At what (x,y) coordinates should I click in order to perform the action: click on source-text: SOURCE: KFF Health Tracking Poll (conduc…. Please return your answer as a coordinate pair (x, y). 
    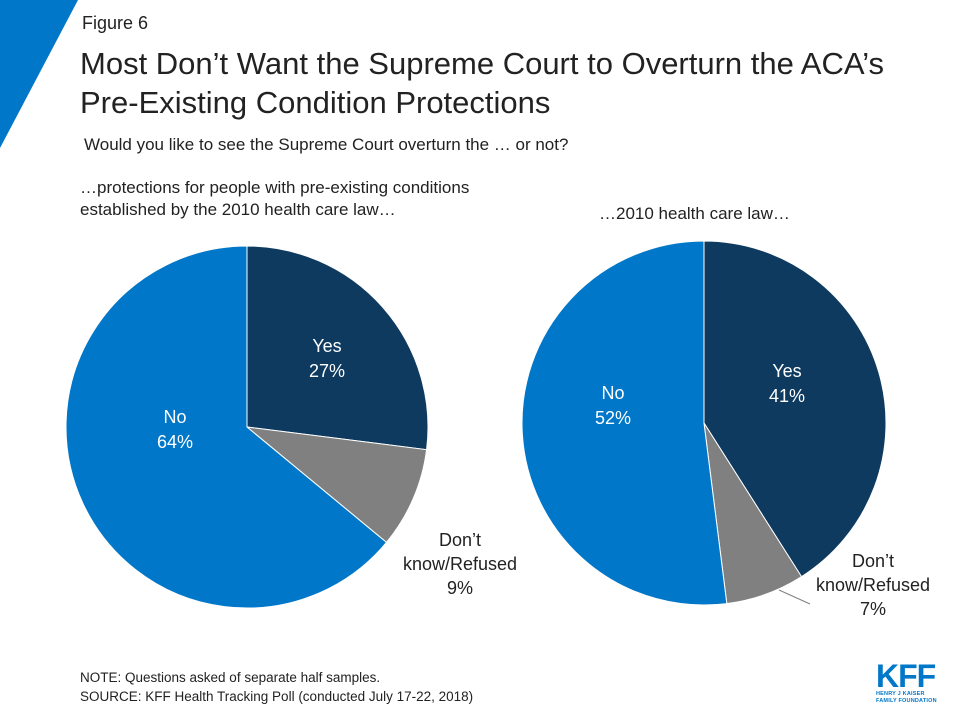
    Looking at the image, I should click on (277, 696).